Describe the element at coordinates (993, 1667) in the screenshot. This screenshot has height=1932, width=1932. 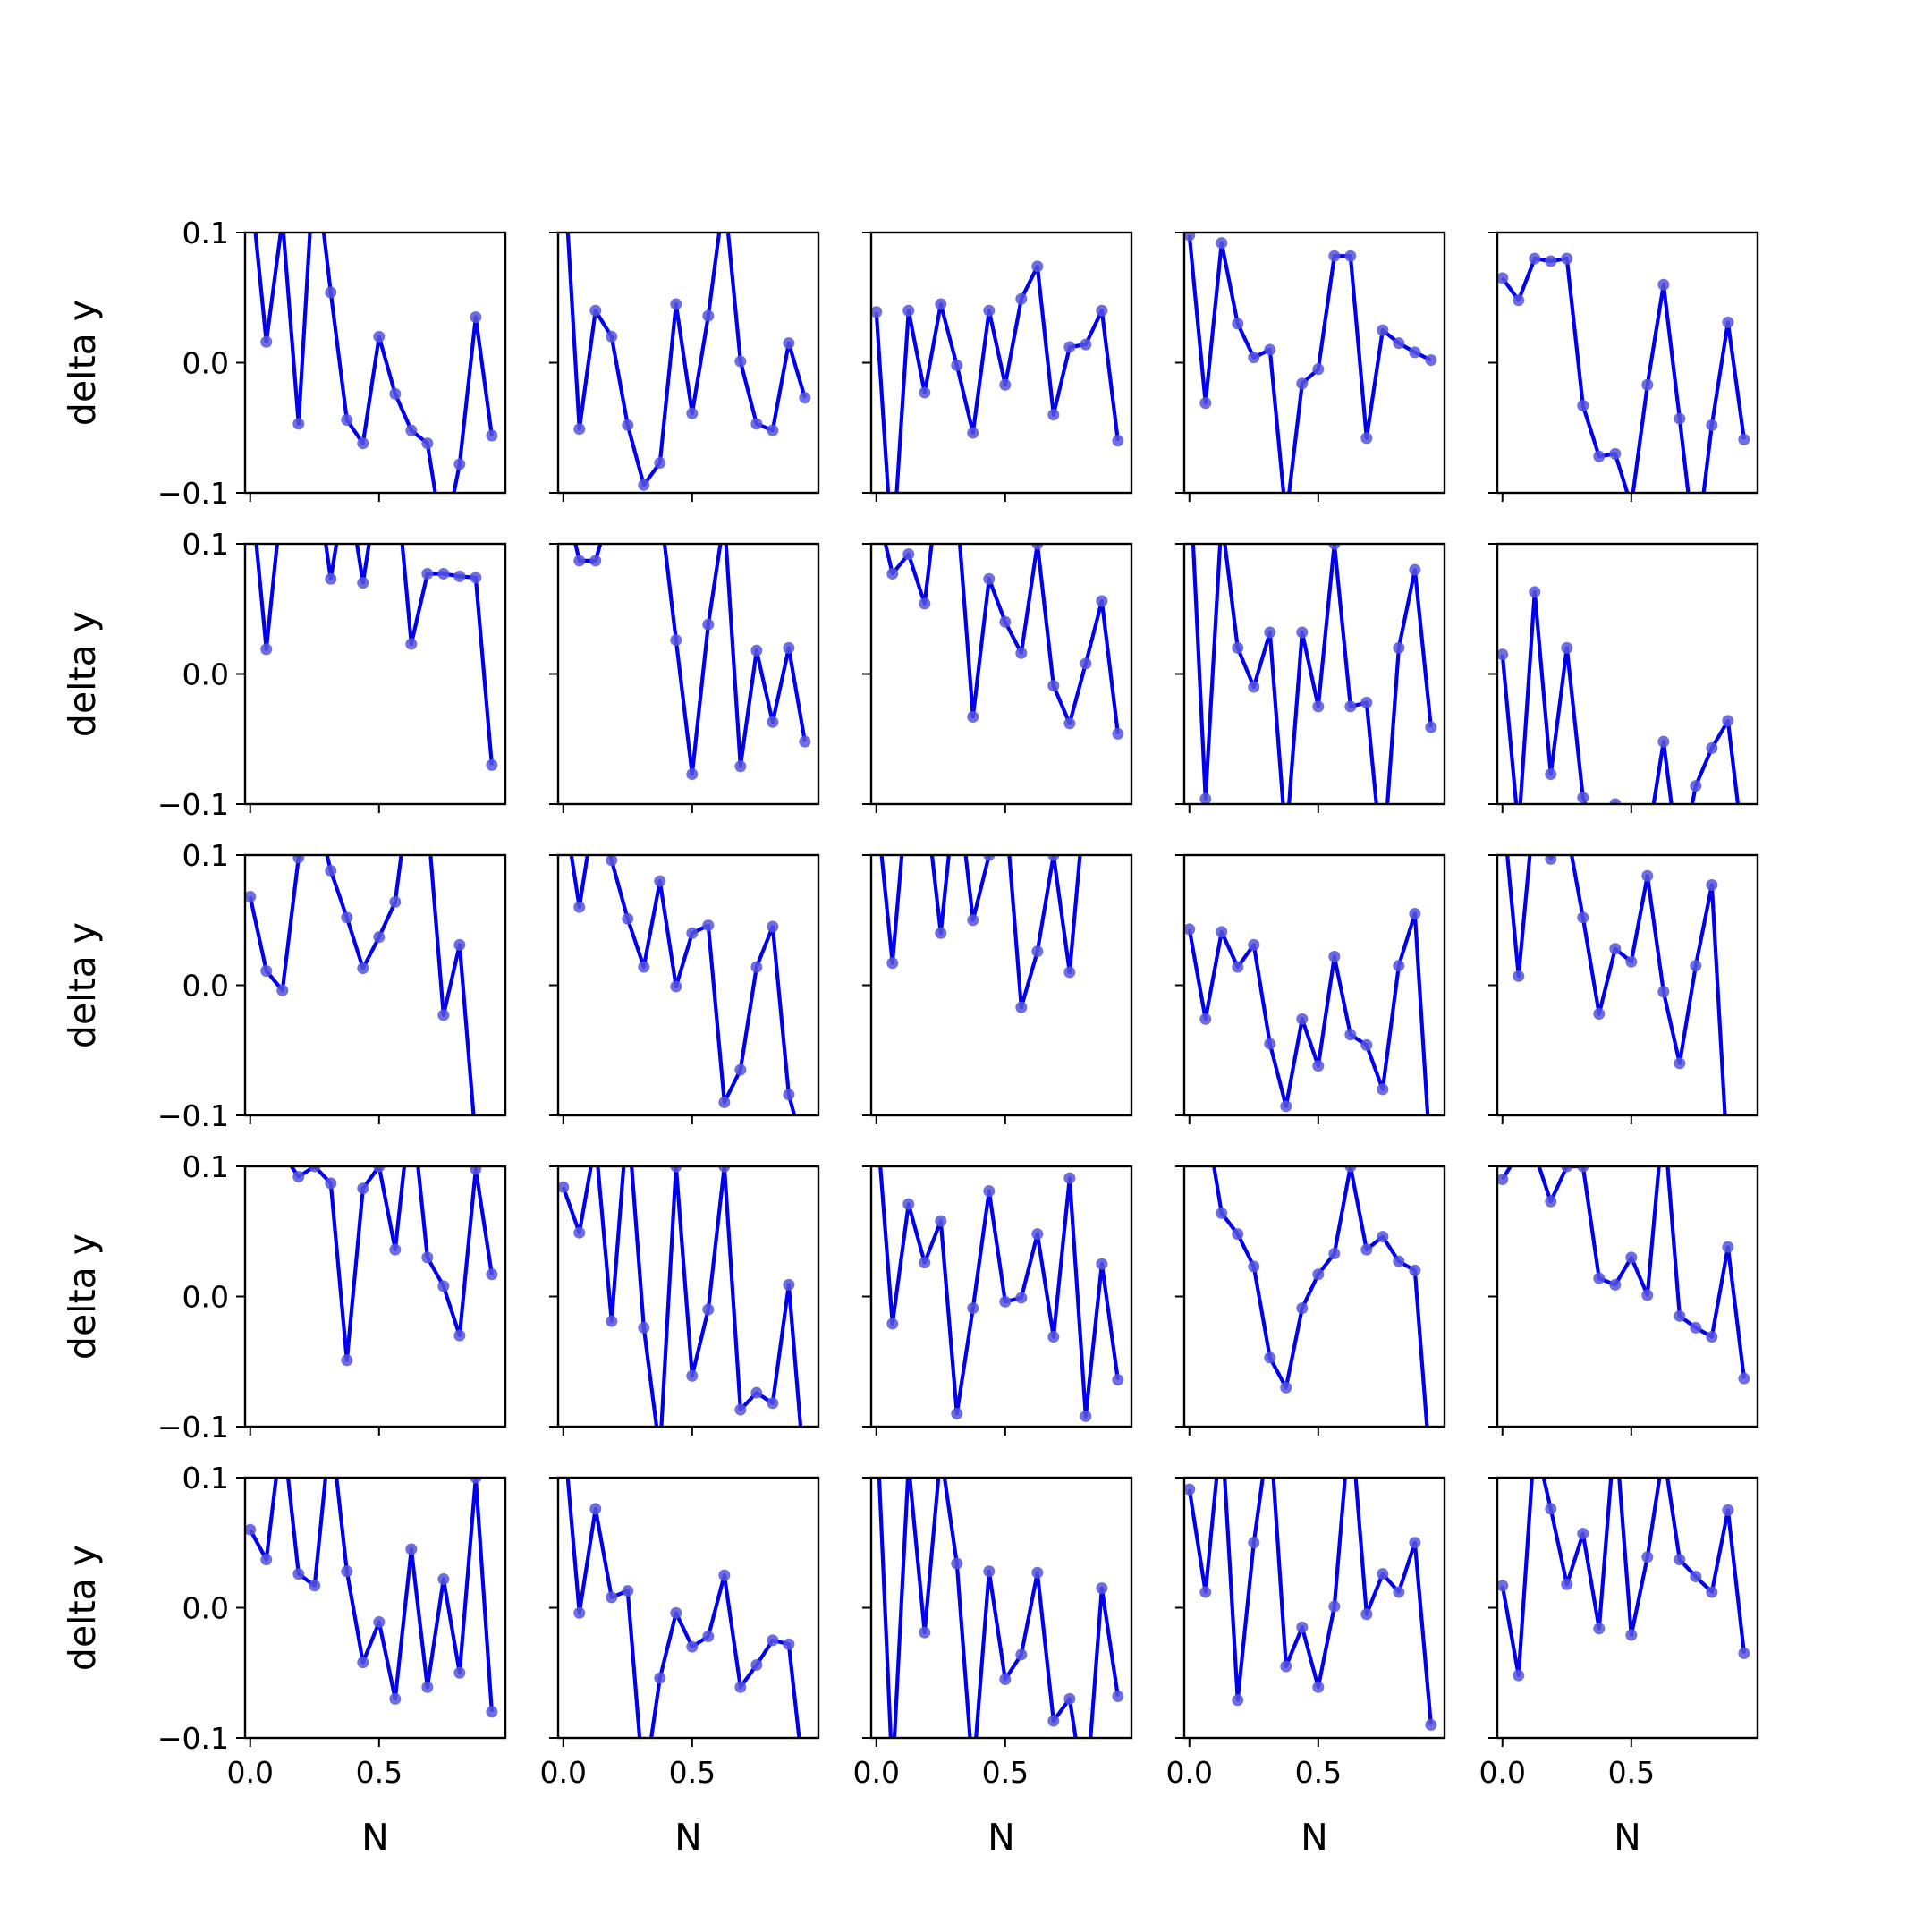
I see `subplot-r4-c2: 0.0 0.5 N` at that location.